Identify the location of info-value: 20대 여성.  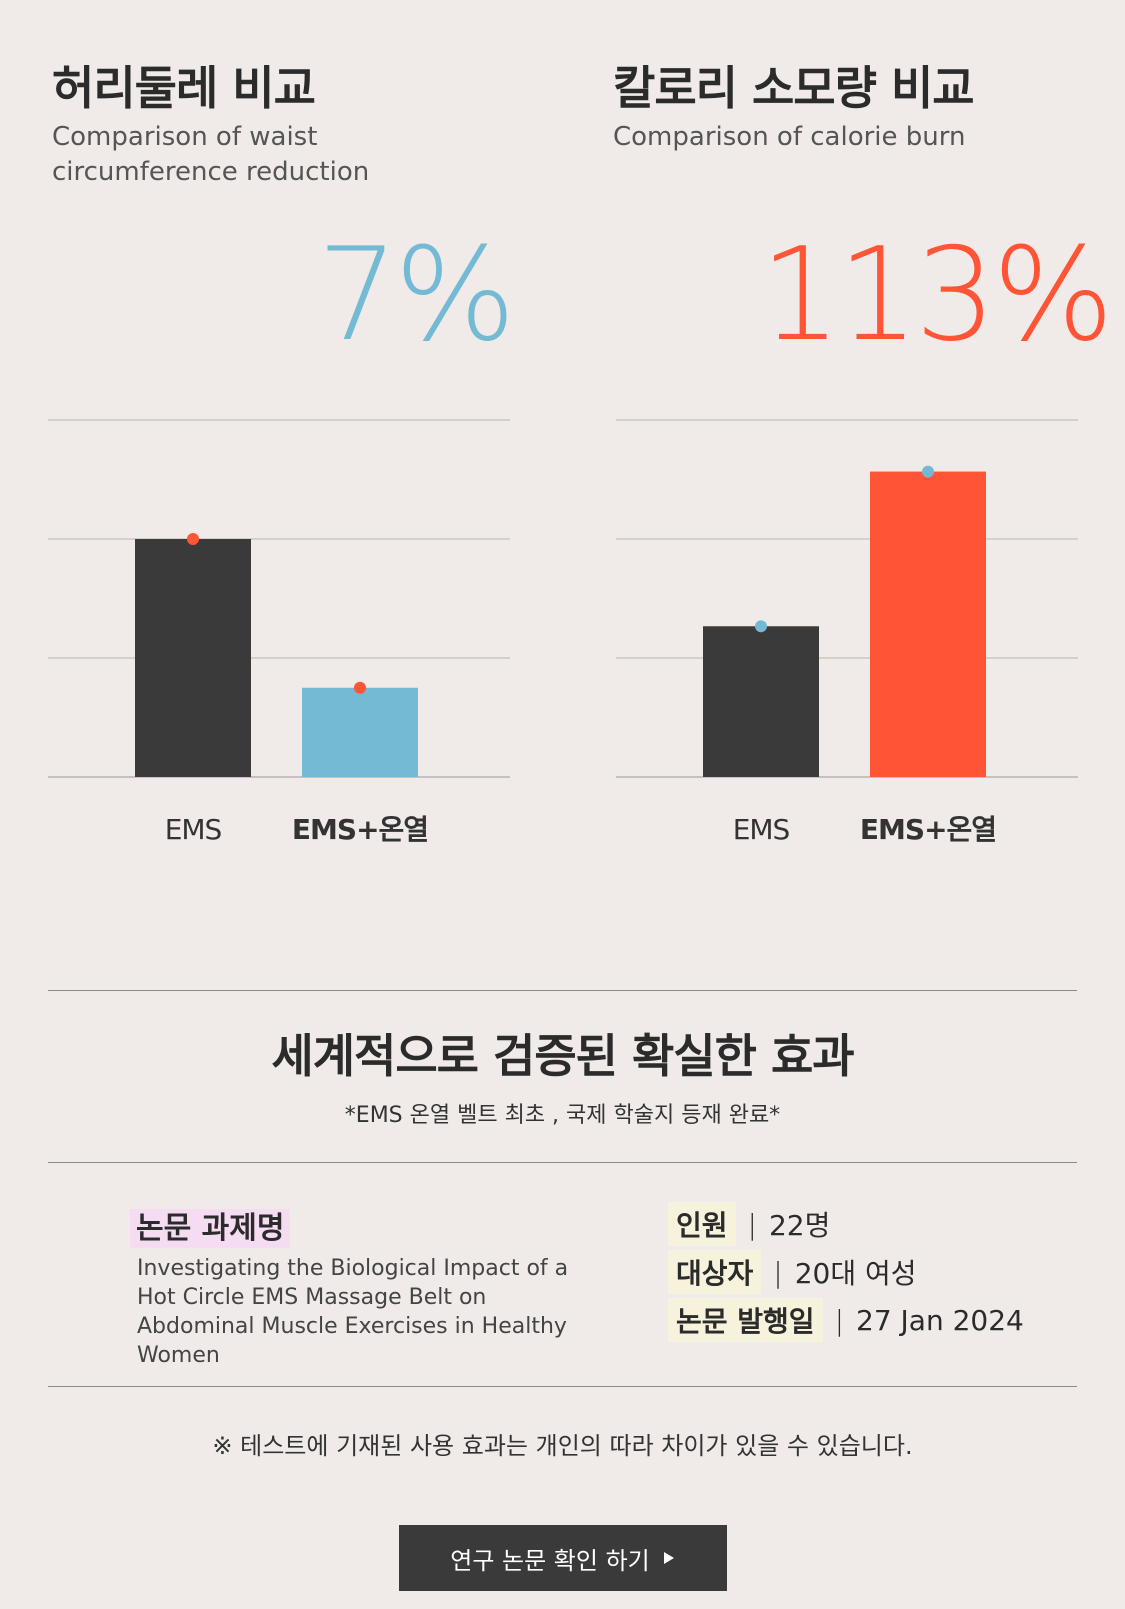
(855, 1273).